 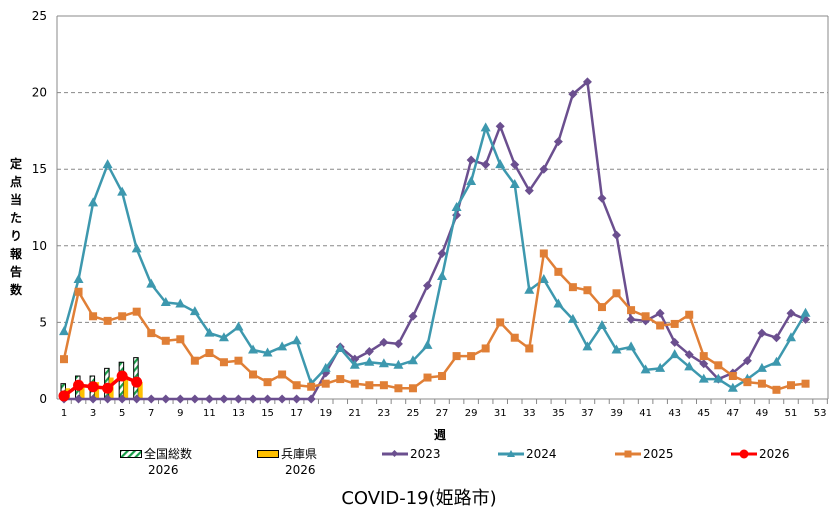 I want to click on x-axis-label: 週, so click(x=440, y=435).